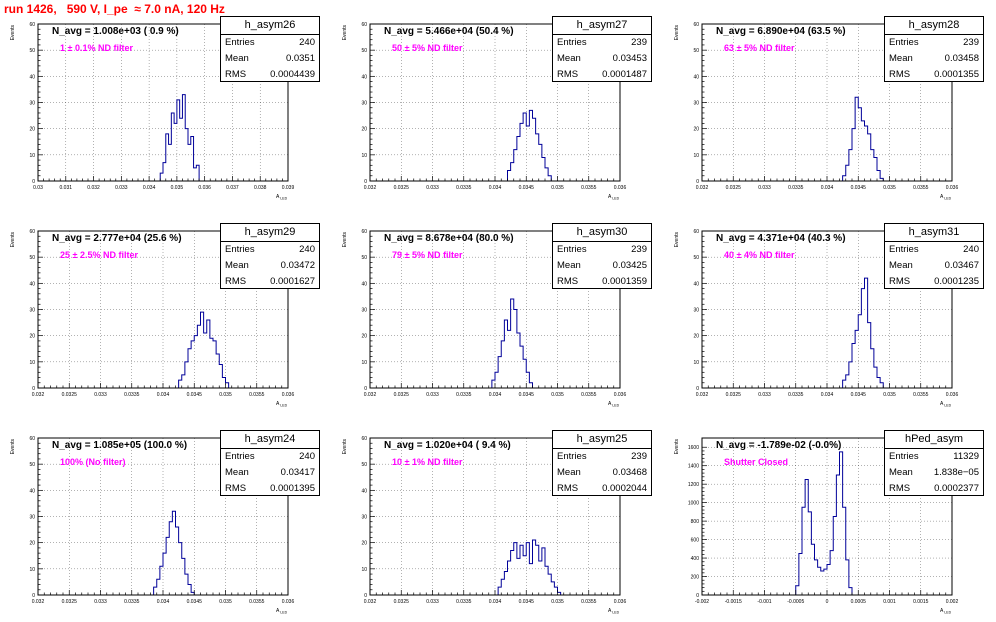 This screenshot has width=996, height=622. I want to click on filter-label: 25 ± 2.5% ND filter, so click(99, 255).